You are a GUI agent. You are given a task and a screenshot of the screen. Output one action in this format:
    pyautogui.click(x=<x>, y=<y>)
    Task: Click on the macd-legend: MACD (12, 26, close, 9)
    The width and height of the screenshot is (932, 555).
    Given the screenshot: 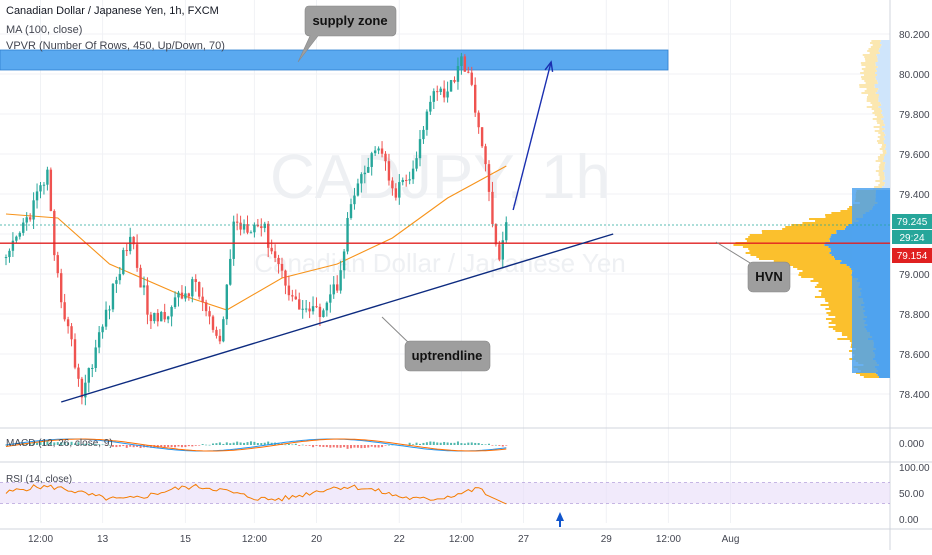 What is the action you would take?
    pyautogui.click(x=59, y=443)
    